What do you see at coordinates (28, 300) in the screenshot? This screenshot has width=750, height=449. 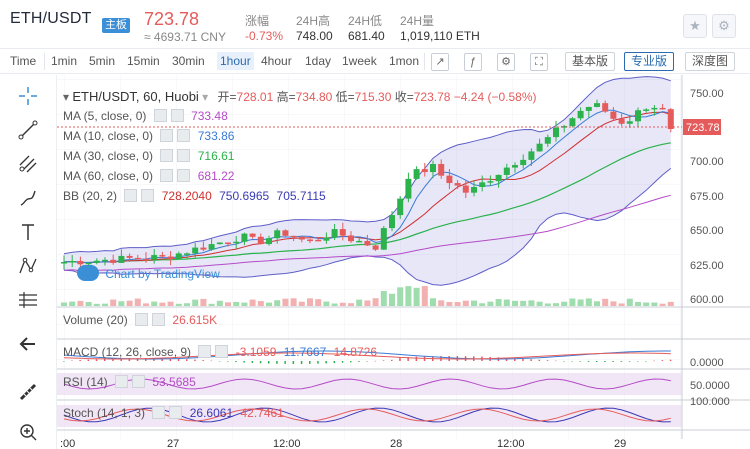 I see `ruler-icon` at bounding box center [28, 300].